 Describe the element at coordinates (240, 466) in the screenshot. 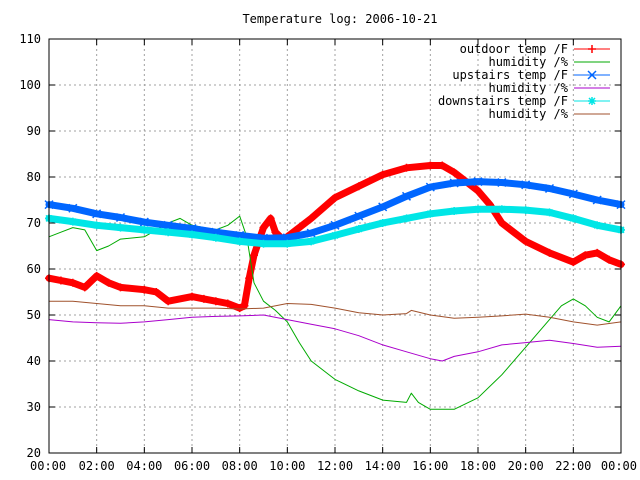

I see `x-tick-label: 08:00` at that location.